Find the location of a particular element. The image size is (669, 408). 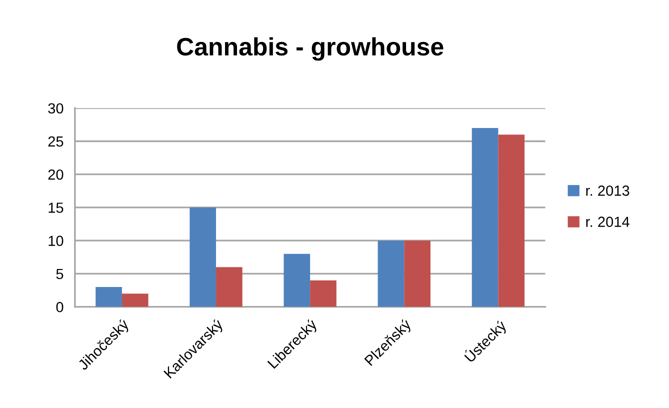

legend-label: r. 2013 is located at coordinates (608, 191).